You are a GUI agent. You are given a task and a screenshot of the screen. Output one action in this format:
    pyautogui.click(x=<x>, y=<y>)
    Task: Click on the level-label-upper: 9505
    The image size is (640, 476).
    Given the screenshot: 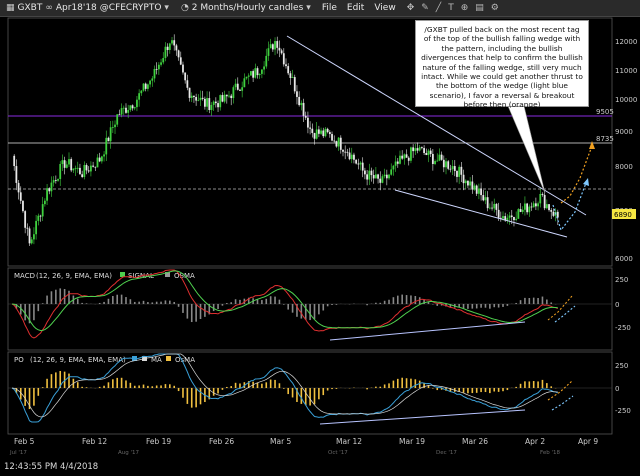 What is the action you would take?
    pyautogui.click(x=605, y=112)
    